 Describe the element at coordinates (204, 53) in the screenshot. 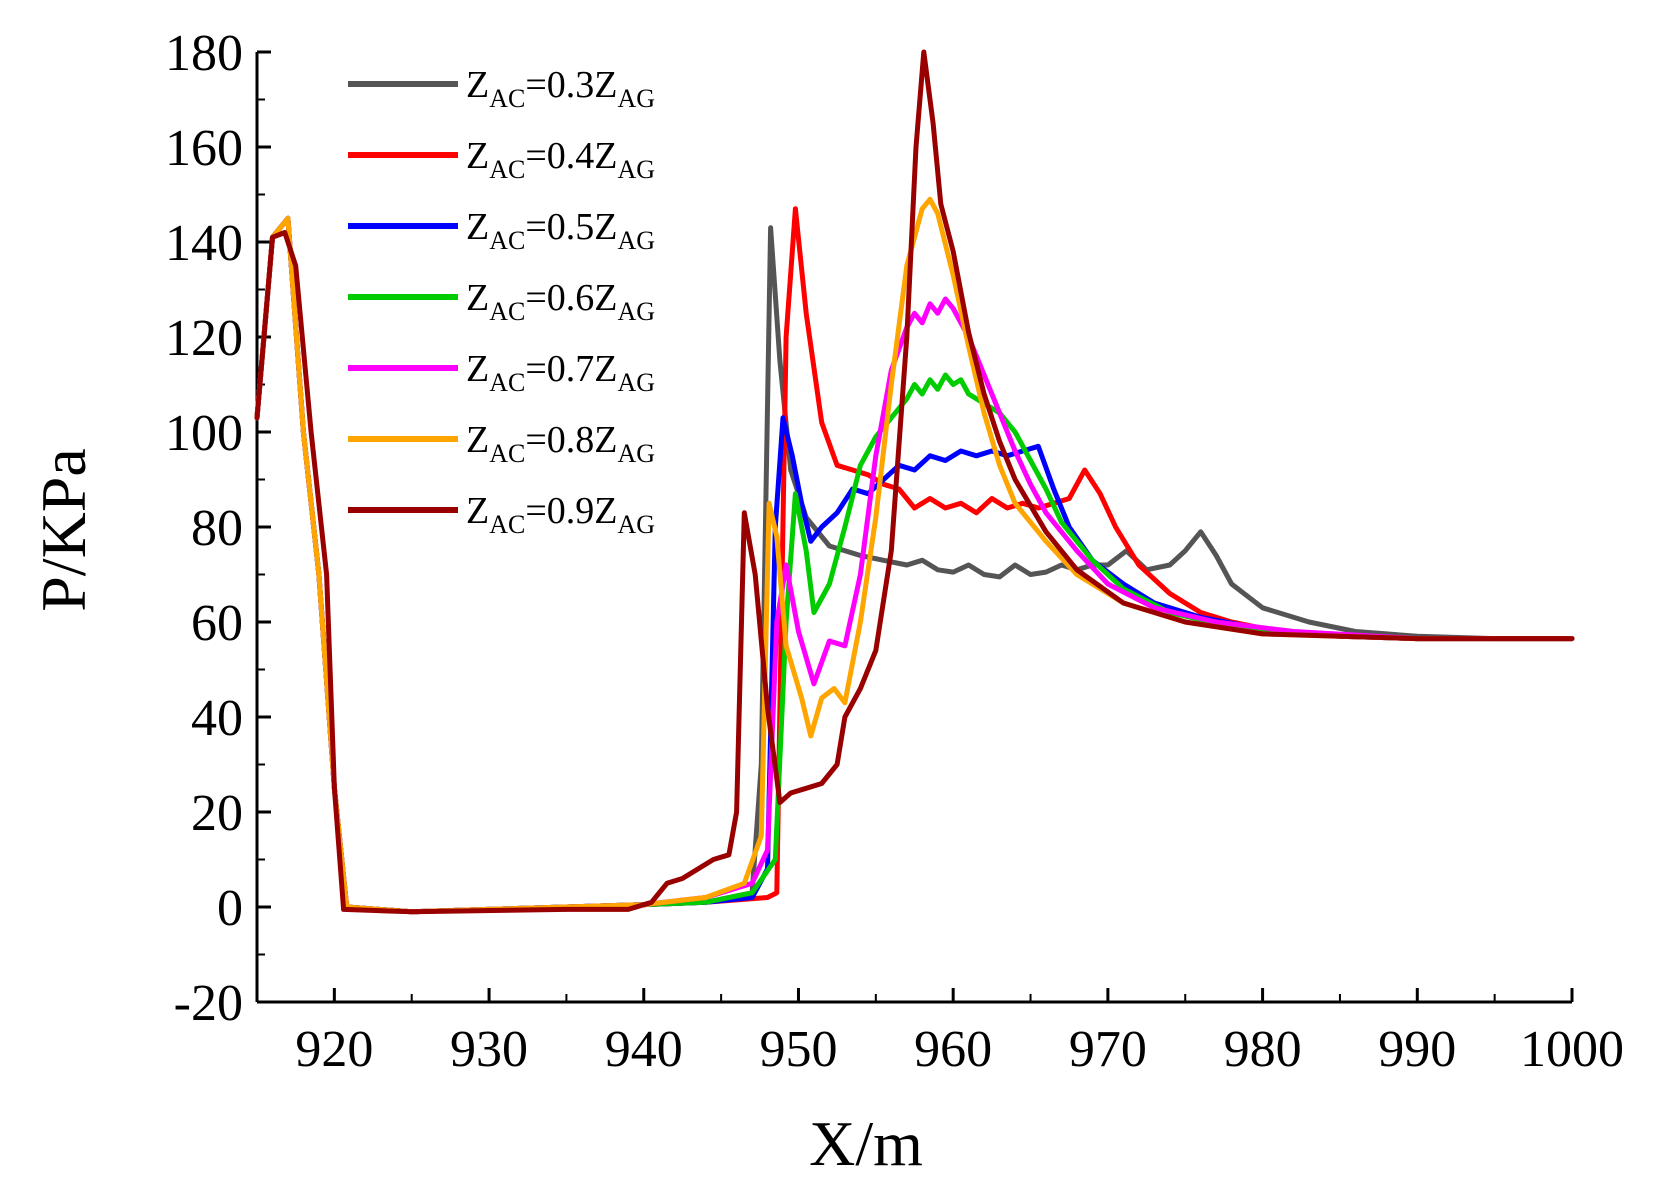

I see `y-tick-label: 180` at that location.